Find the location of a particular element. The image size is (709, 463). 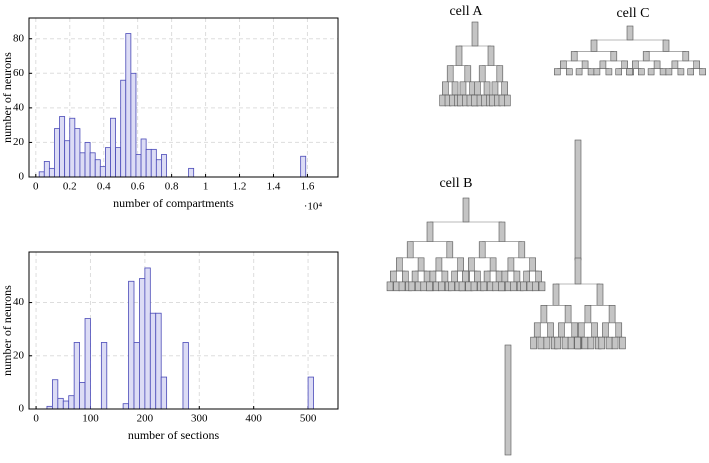

y-tick-label: 40 is located at coordinates (19, 107).